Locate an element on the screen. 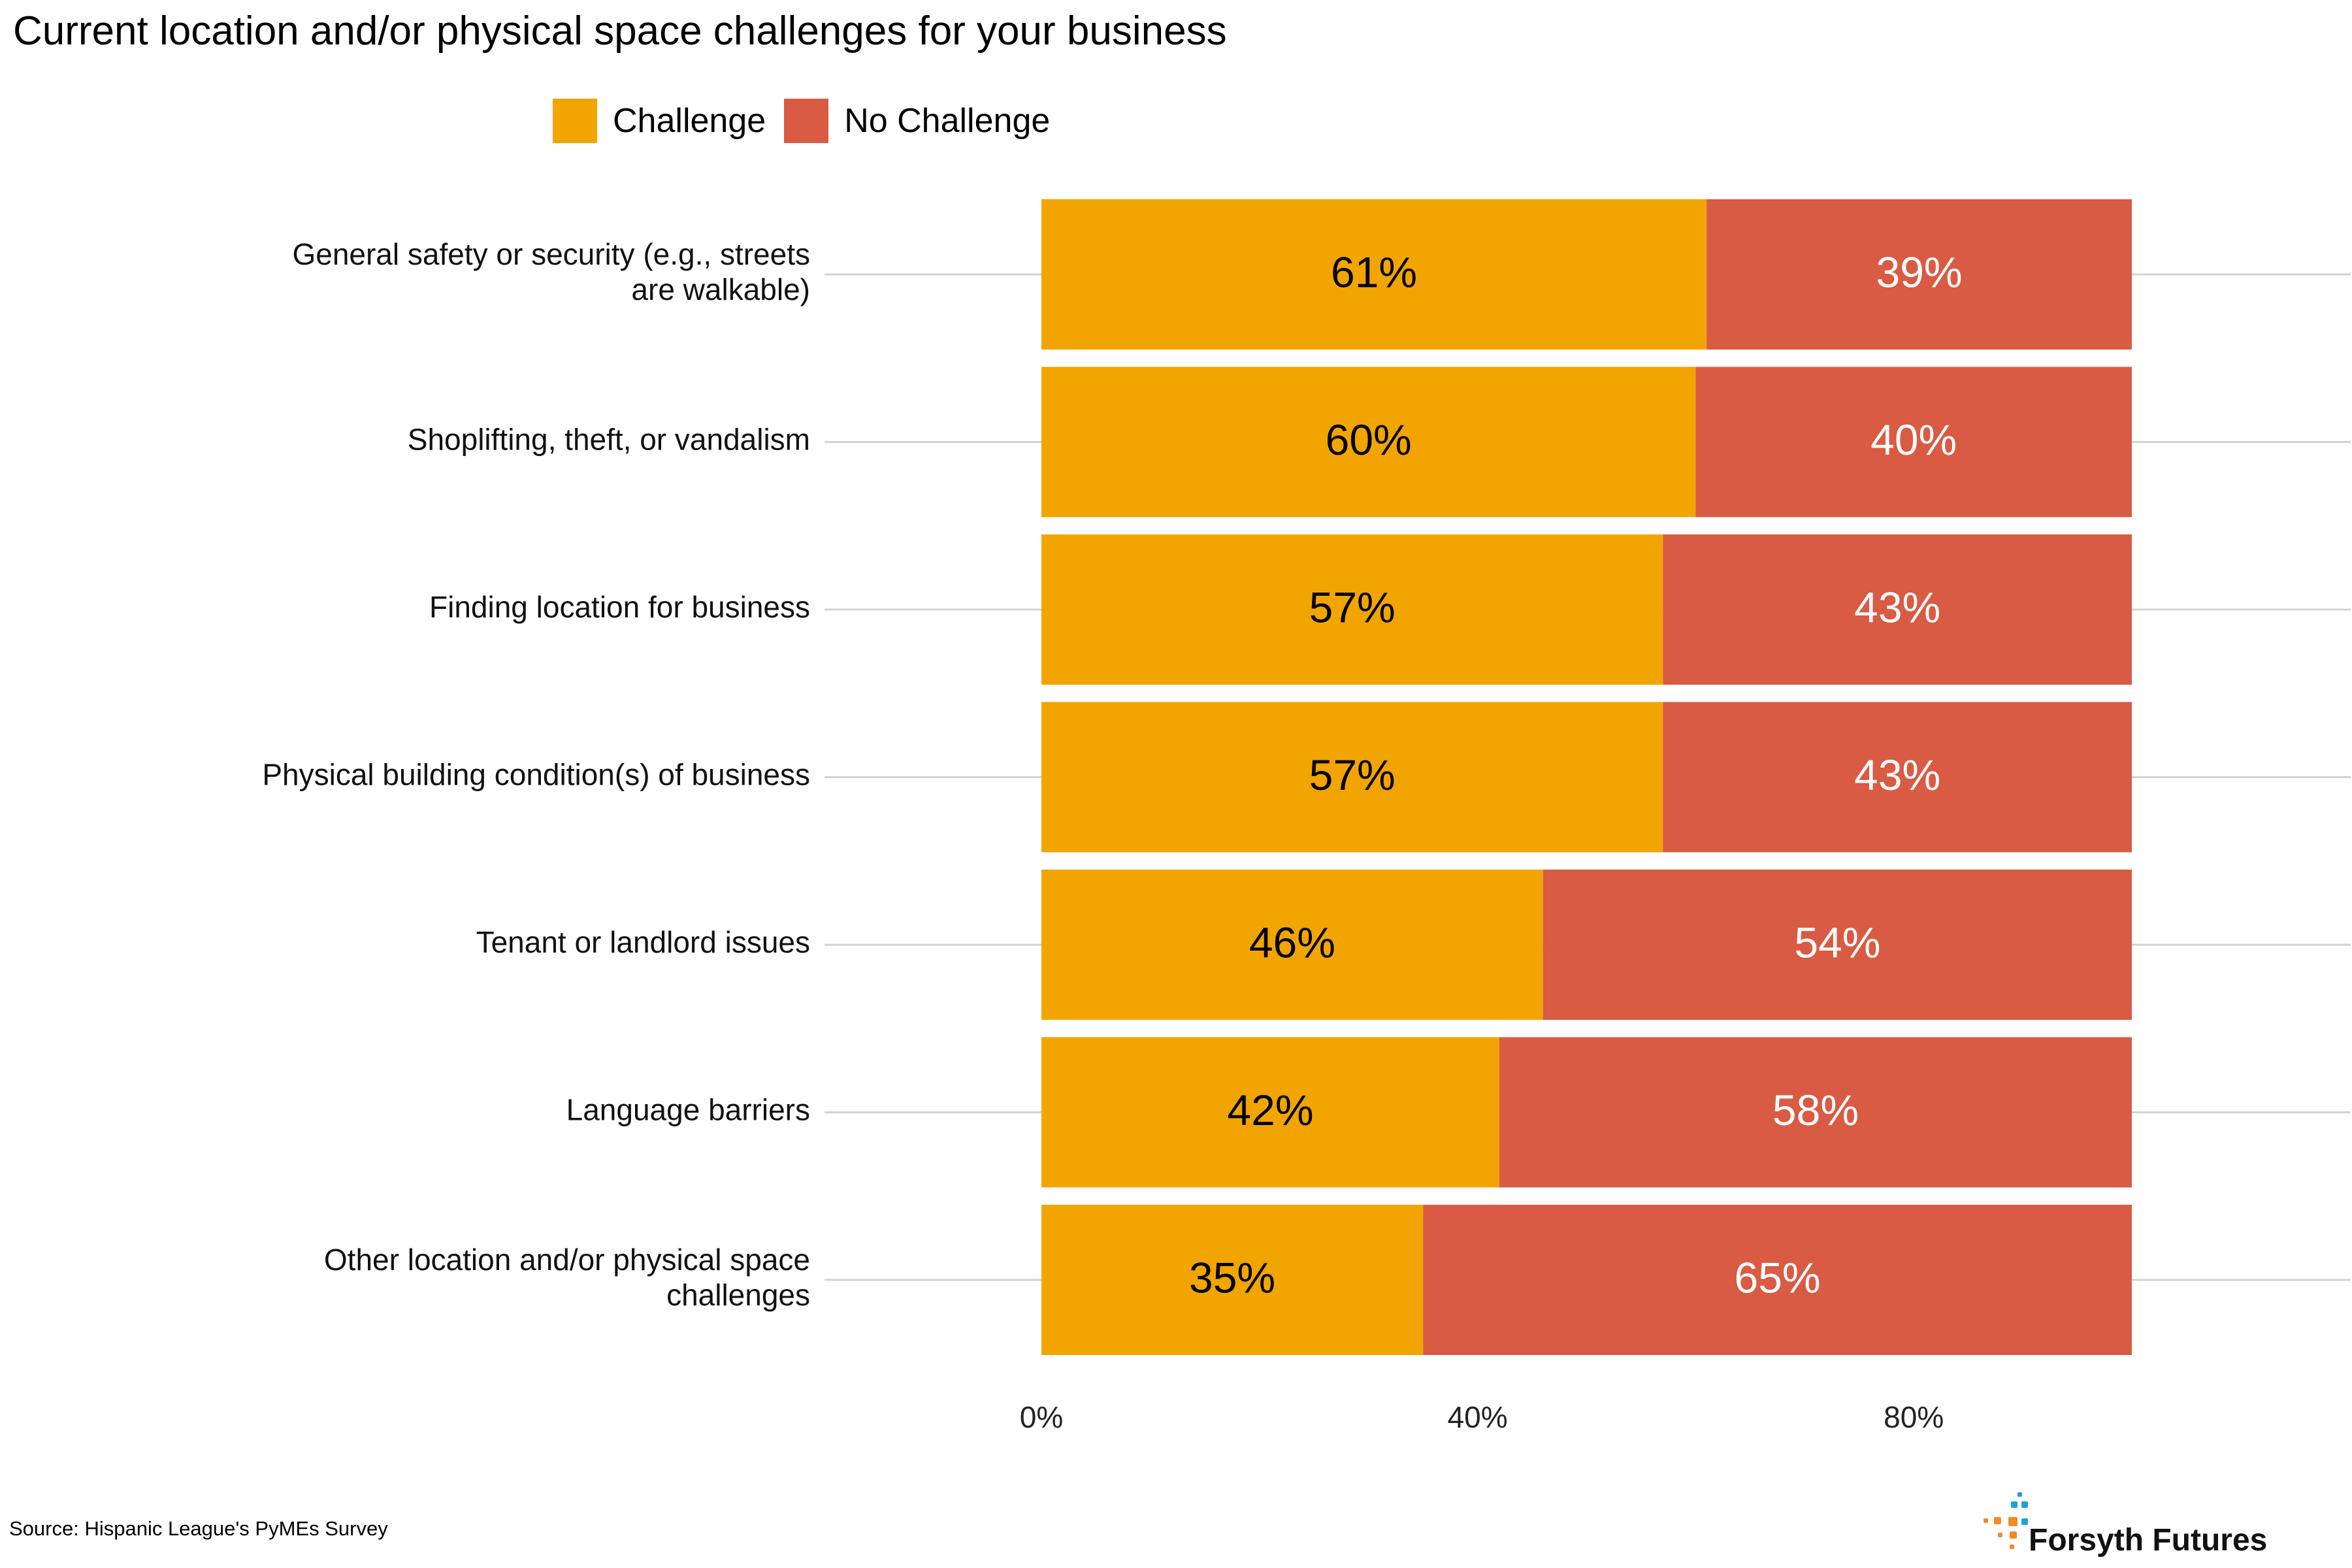 The image size is (2352, 1568). x-tick-label: 40% is located at coordinates (1478, 1417).